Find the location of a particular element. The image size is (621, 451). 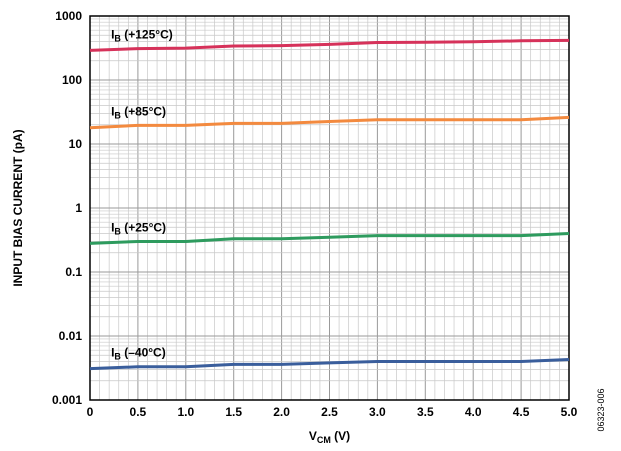

x-tick-label: 2.5 is located at coordinates (329, 412).